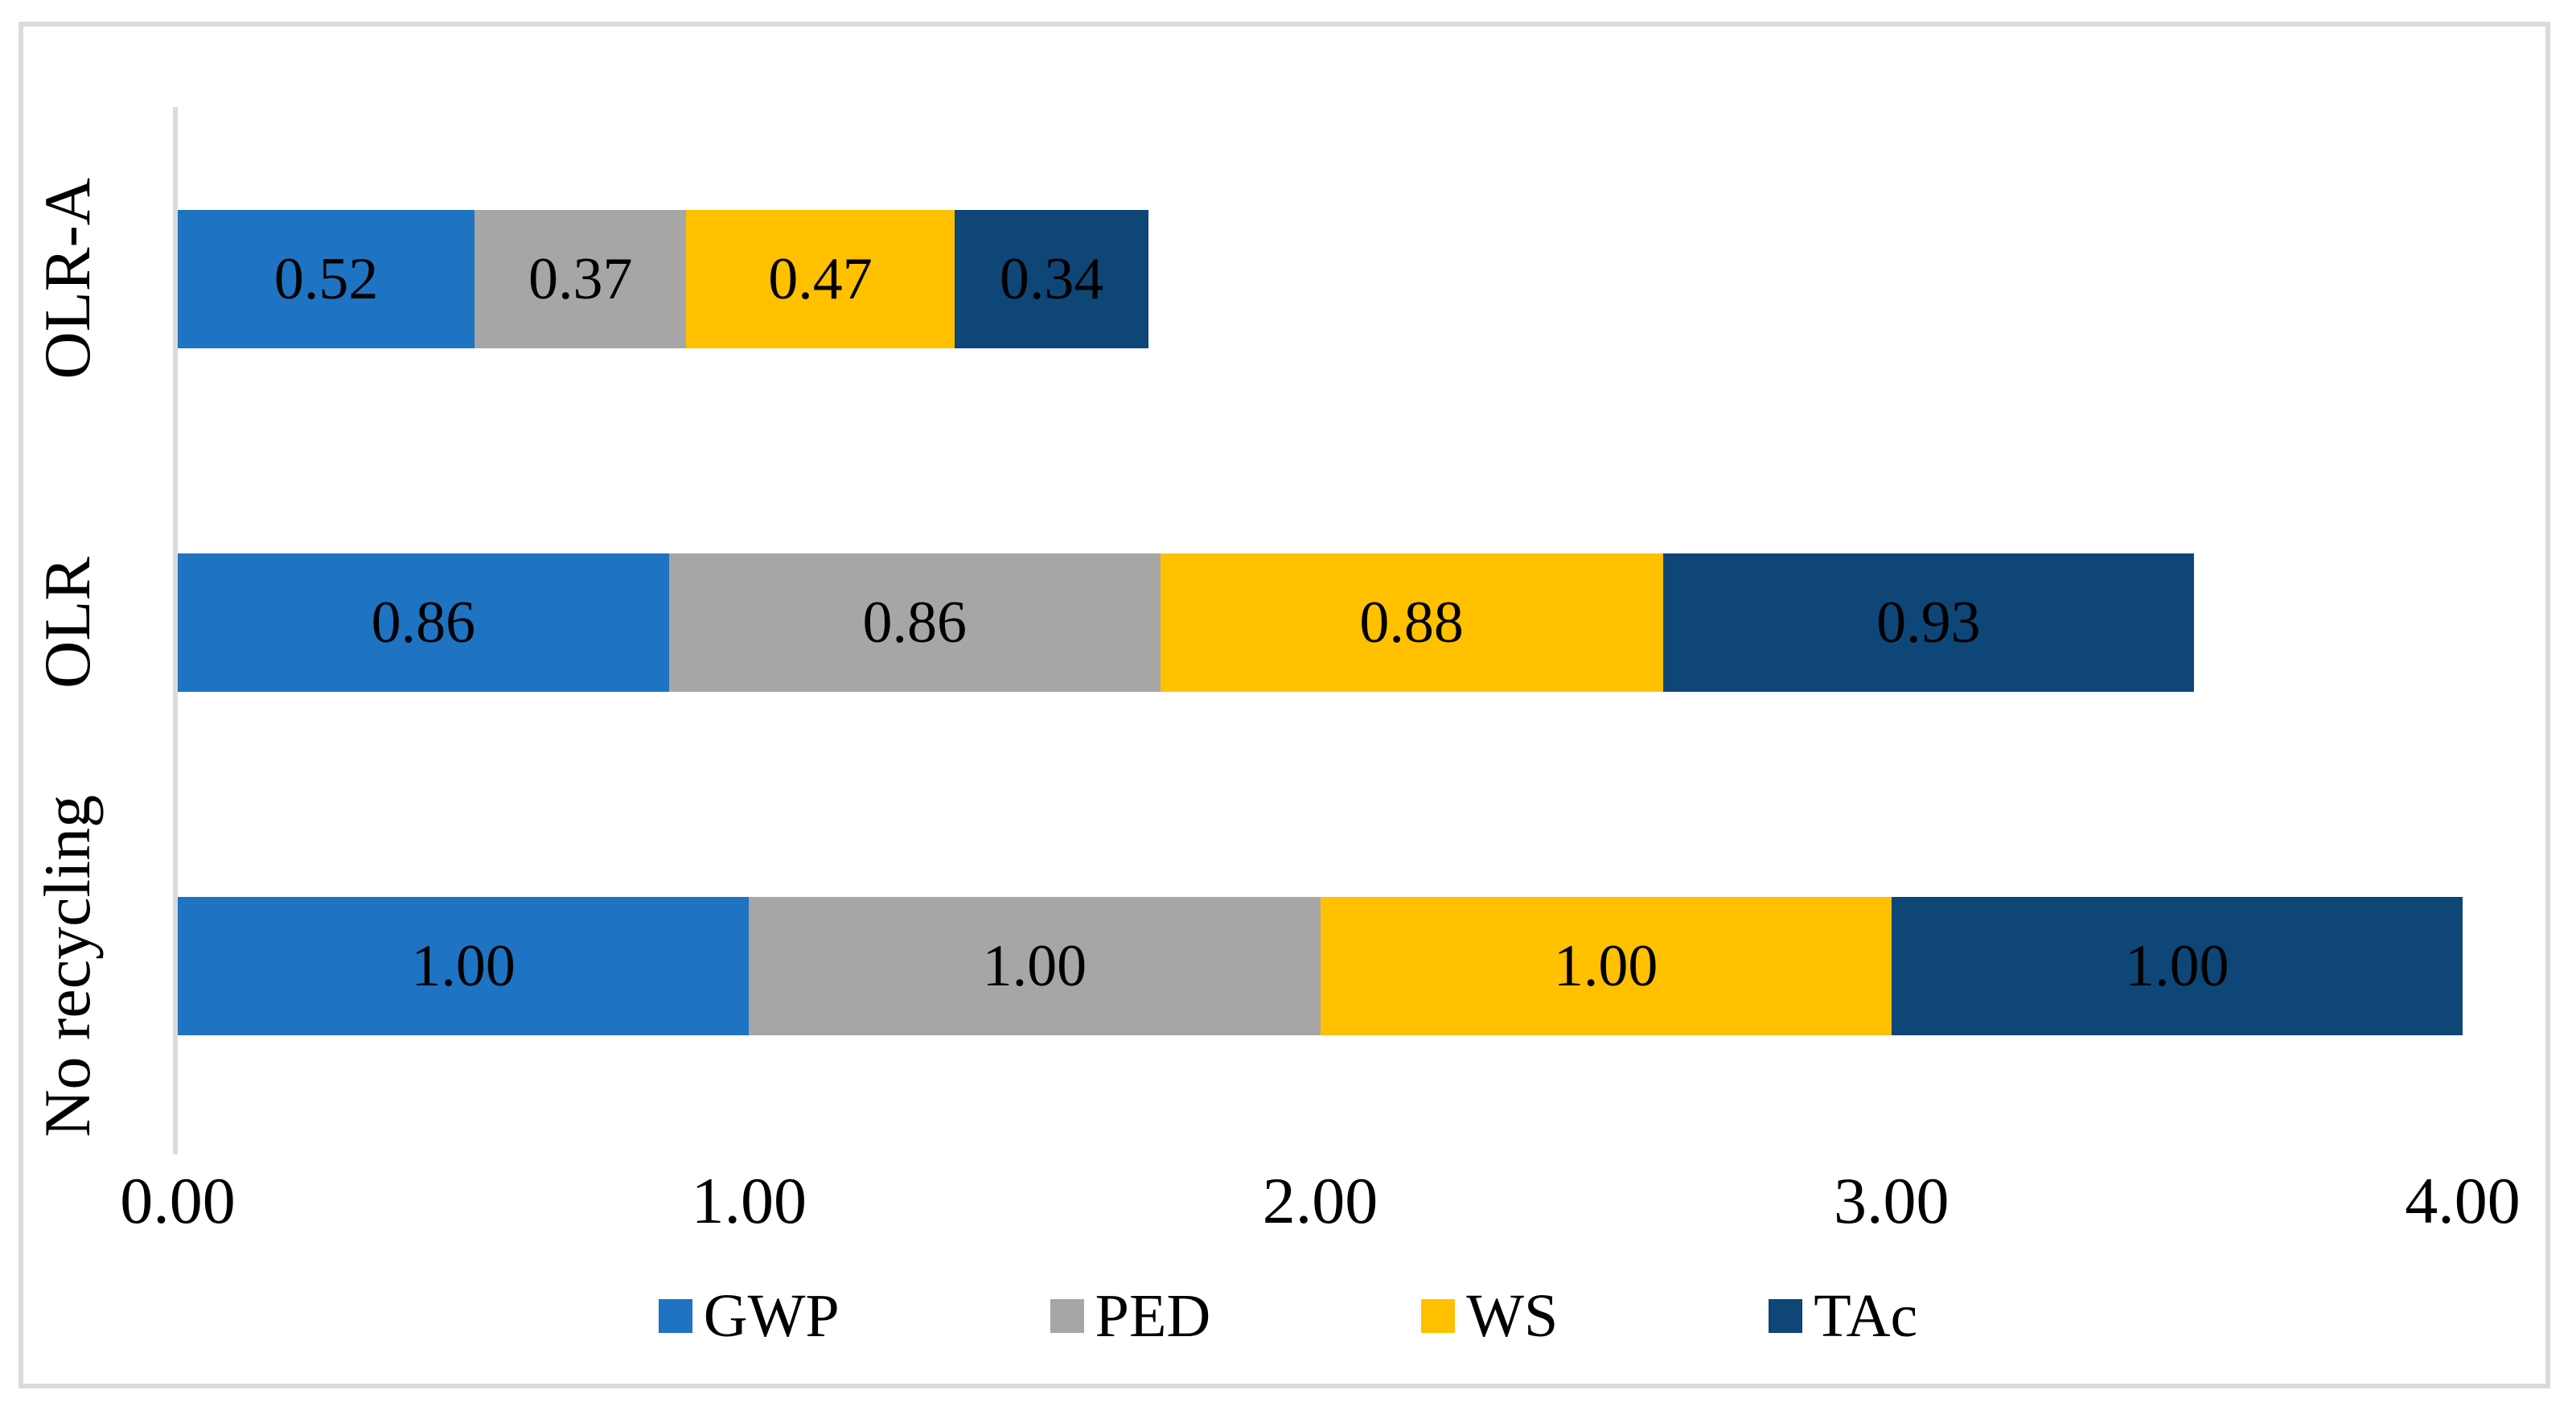 This screenshot has width=2576, height=1419. I want to click on bar-segment-tac: 0.93, so click(1928, 622).